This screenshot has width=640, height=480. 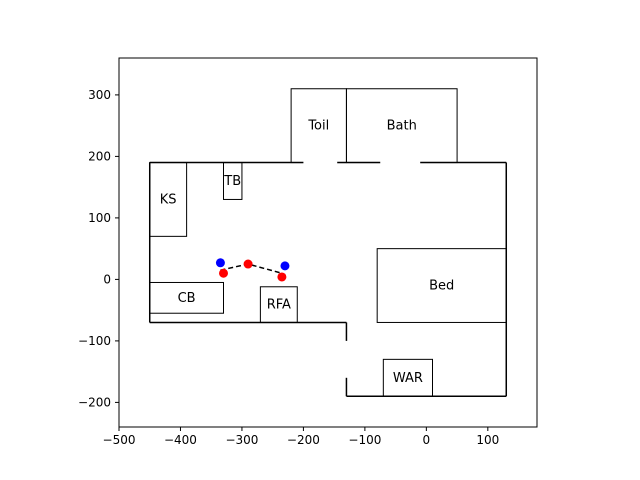 I want to click on room-ks, so click(x=168, y=199).